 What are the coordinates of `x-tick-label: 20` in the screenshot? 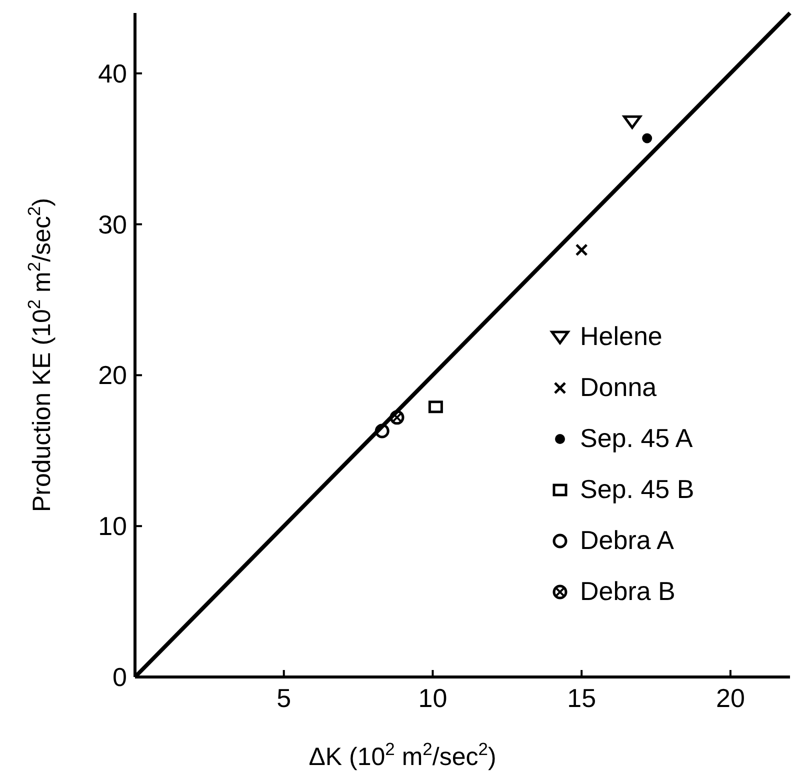 It's located at (730, 698).